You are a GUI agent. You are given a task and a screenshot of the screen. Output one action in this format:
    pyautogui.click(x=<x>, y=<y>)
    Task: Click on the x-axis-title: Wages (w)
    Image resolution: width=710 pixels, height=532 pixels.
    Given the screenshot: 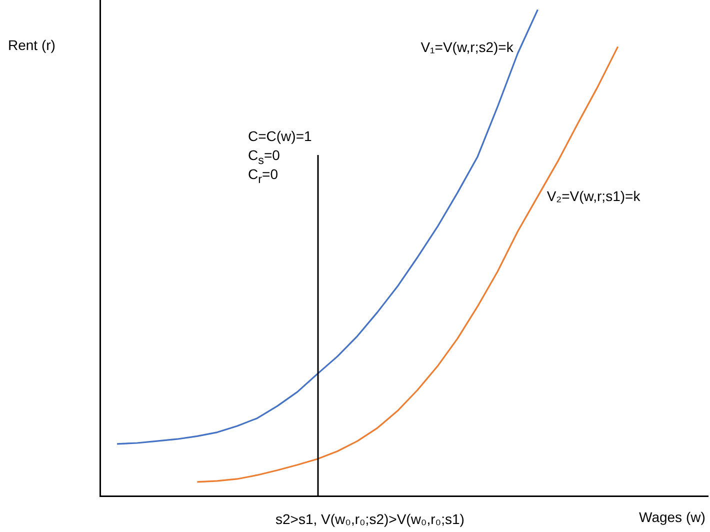 What is the action you would take?
    pyautogui.click(x=672, y=517)
    